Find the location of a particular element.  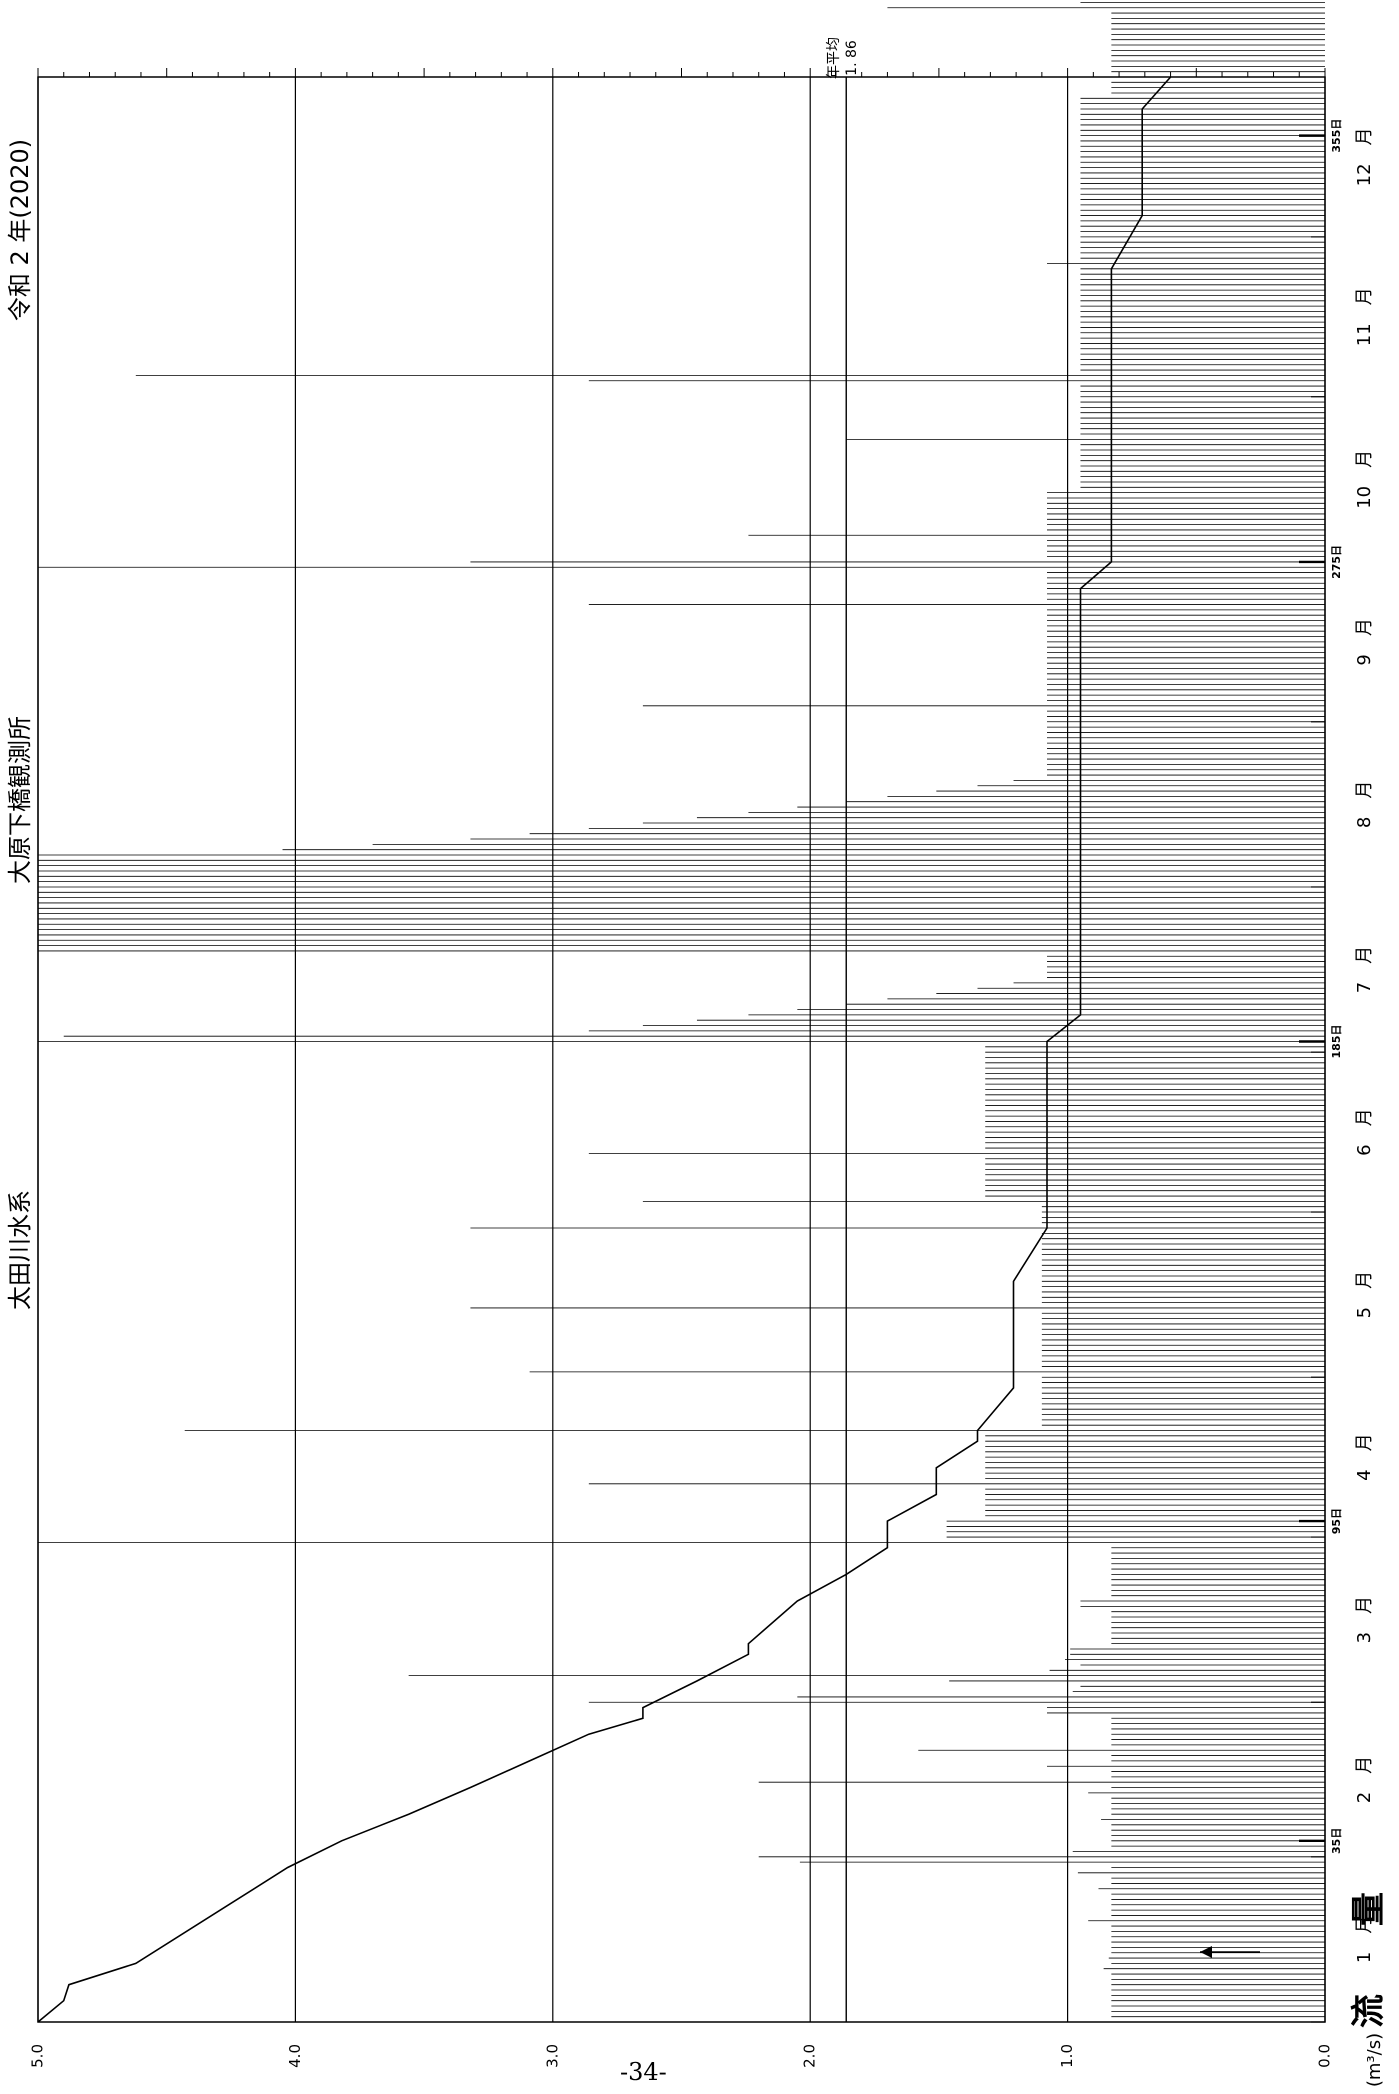

axis-label-flow: 流 量 is located at coordinates (1369, 1960).